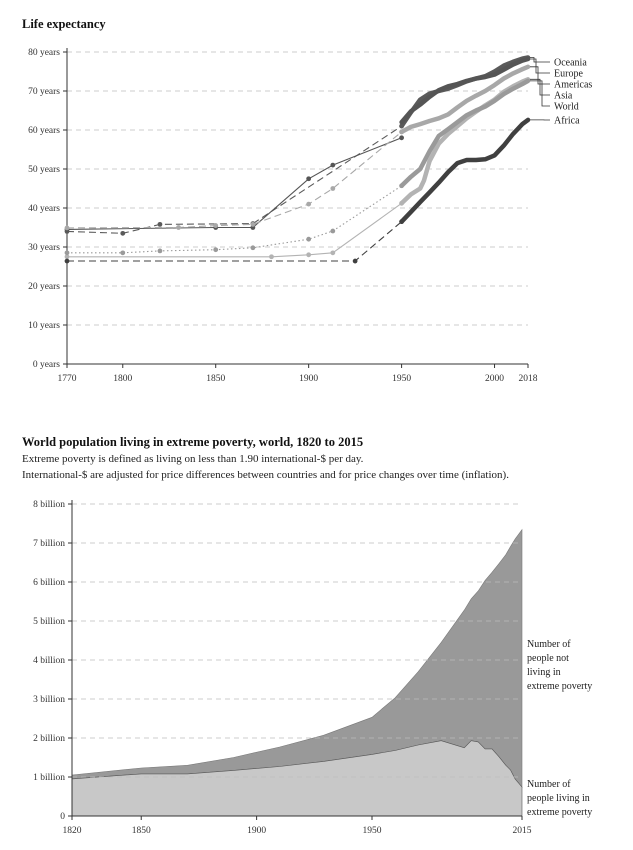 This screenshot has height=850, width=633. I want to click on legend-label-asia: Asia, so click(563, 96).